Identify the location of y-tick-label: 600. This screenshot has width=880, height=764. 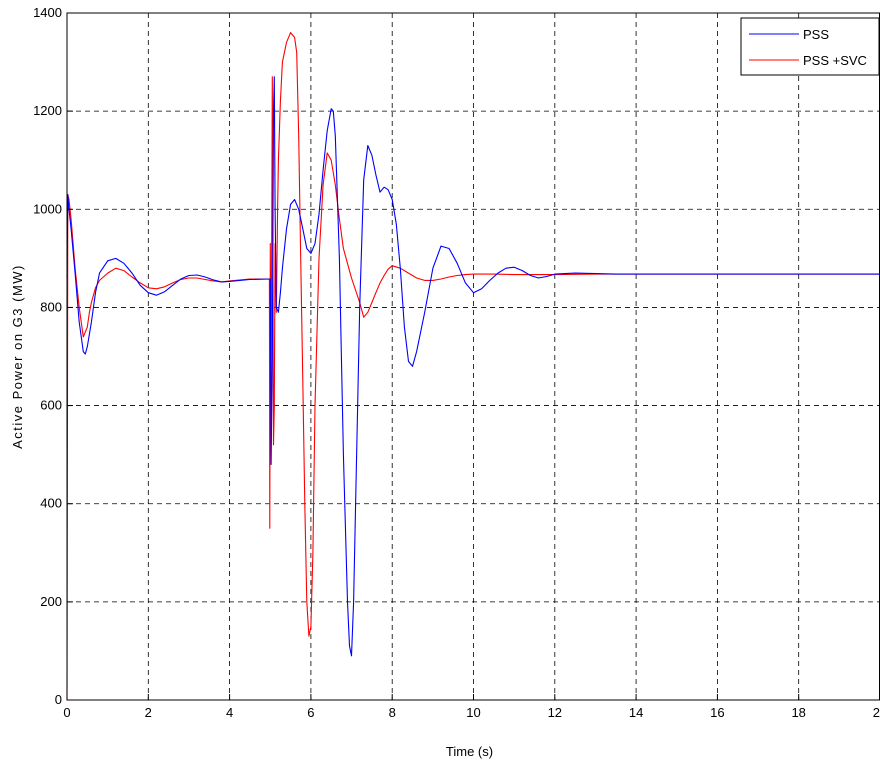
(51, 405).